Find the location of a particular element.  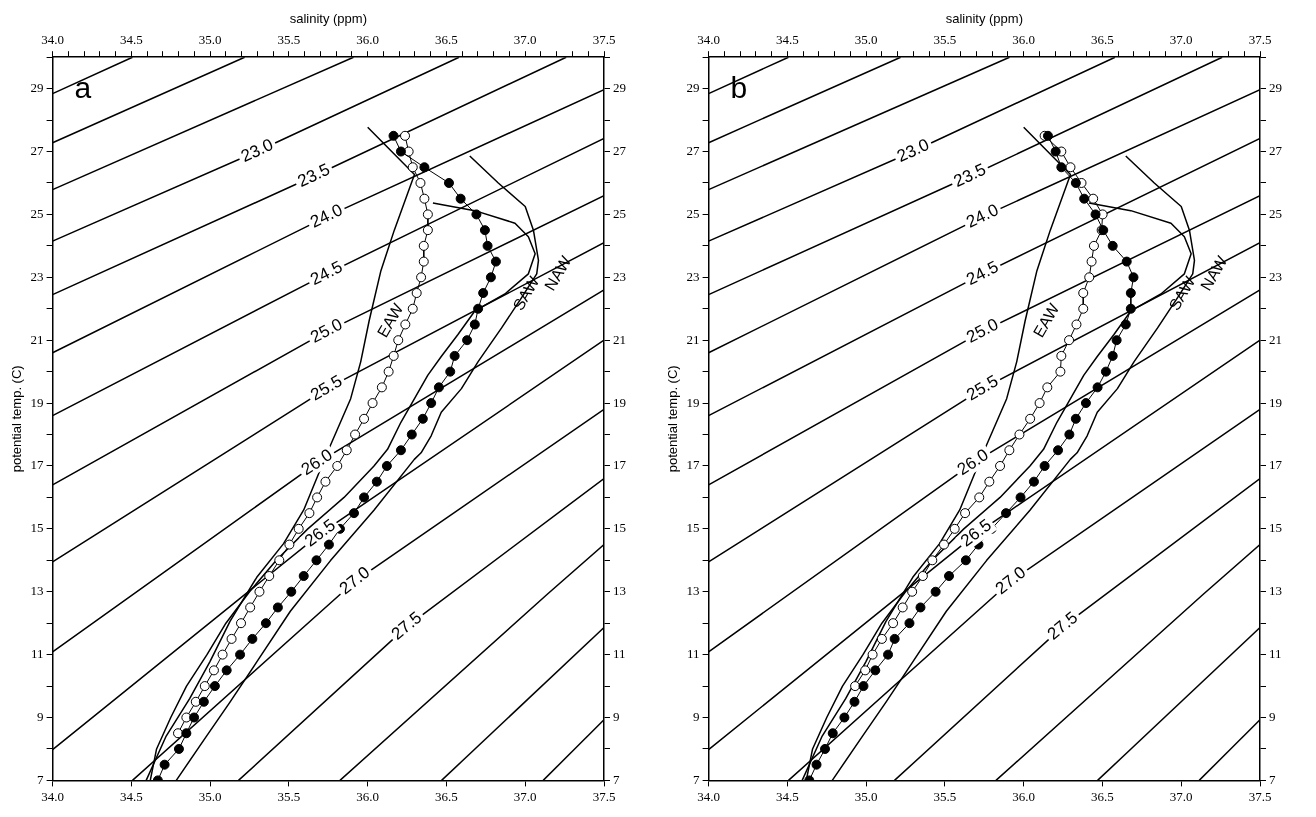

x-tick-label: 36.0 is located at coordinates (1024, 796).